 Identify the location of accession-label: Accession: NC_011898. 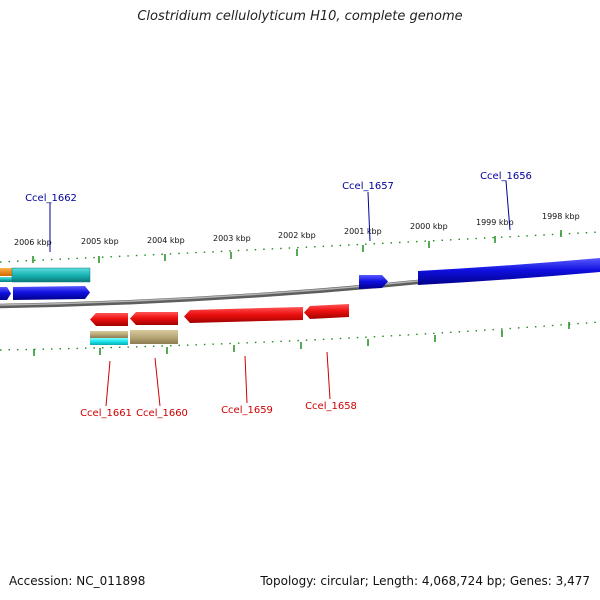
(77, 581).